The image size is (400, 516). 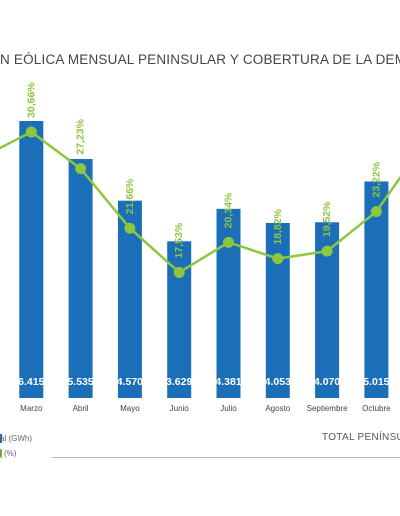 I want to click on legend-energy-label: al (GWh), so click(x=16, y=438).